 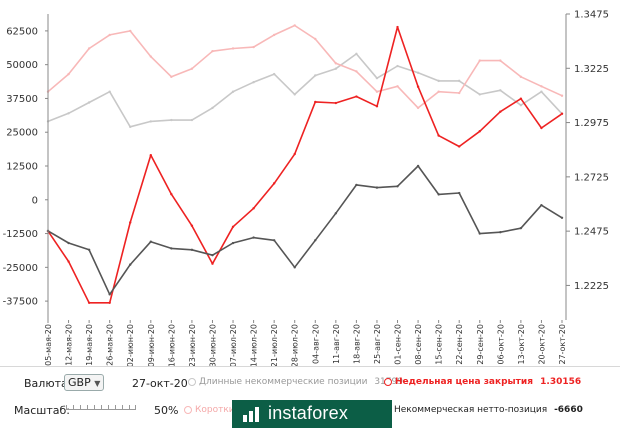 I want to click on x-tick-label: 04-авг-20, so click(x=315, y=344).